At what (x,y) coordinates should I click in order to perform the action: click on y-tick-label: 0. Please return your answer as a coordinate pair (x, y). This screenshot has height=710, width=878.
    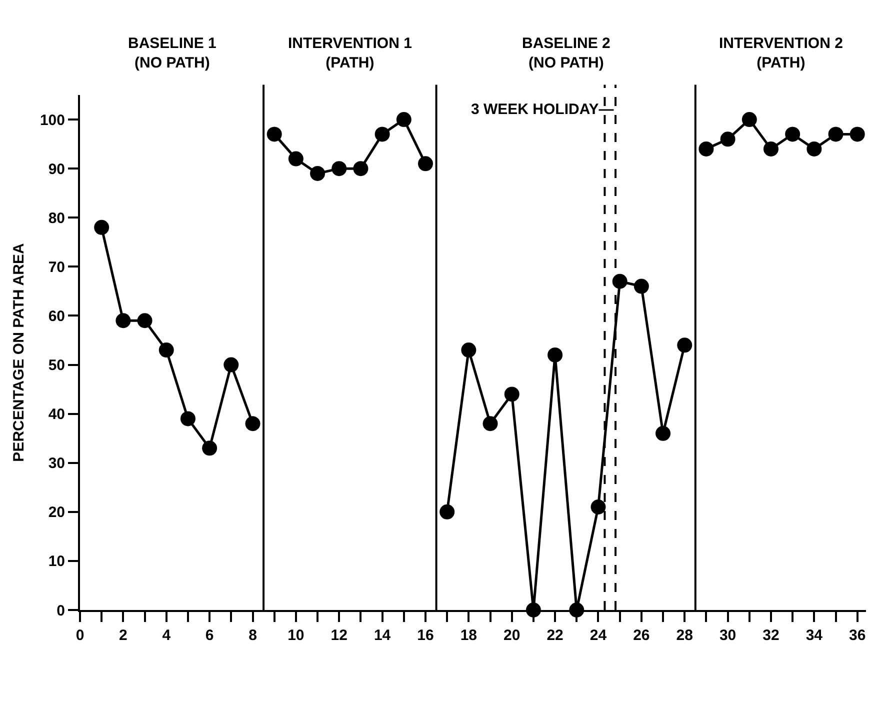
    Looking at the image, I should click on (60, 611).